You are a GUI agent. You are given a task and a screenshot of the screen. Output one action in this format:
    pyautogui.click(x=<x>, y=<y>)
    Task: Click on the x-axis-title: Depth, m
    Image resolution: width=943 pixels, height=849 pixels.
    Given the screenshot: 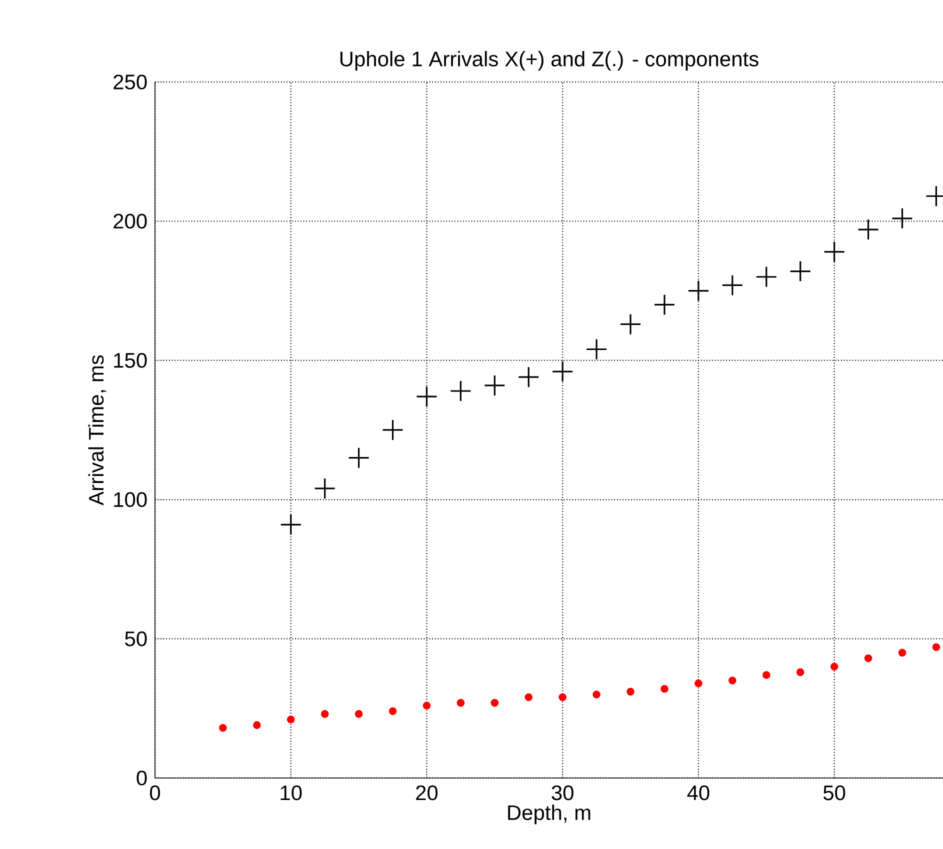 What is the action you would take?
    pyautogui.click(x=549, y=814)
    